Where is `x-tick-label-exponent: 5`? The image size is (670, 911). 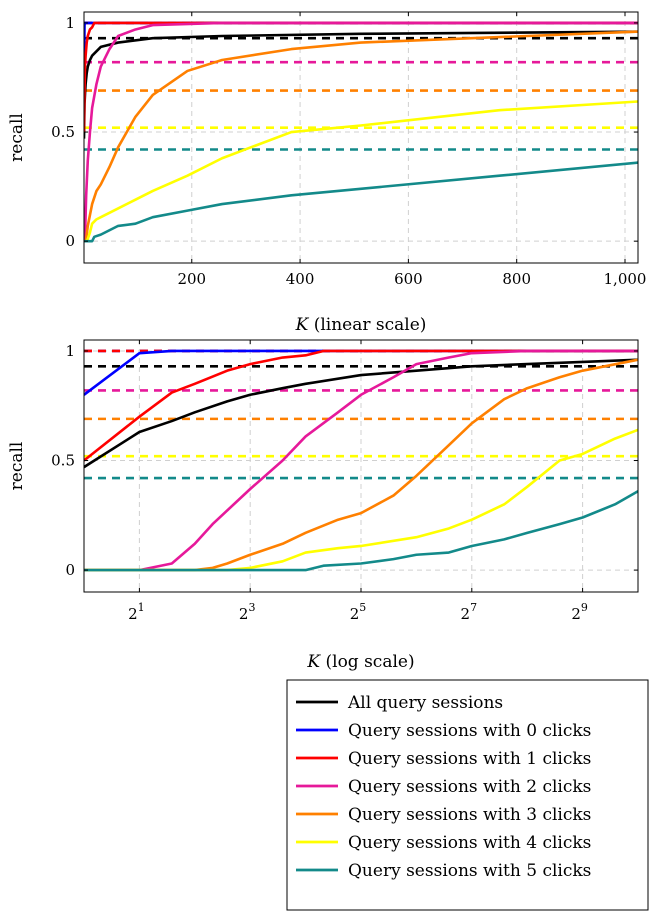
x-tick-label-exponent: 5 is located at coordinates (362, 607).